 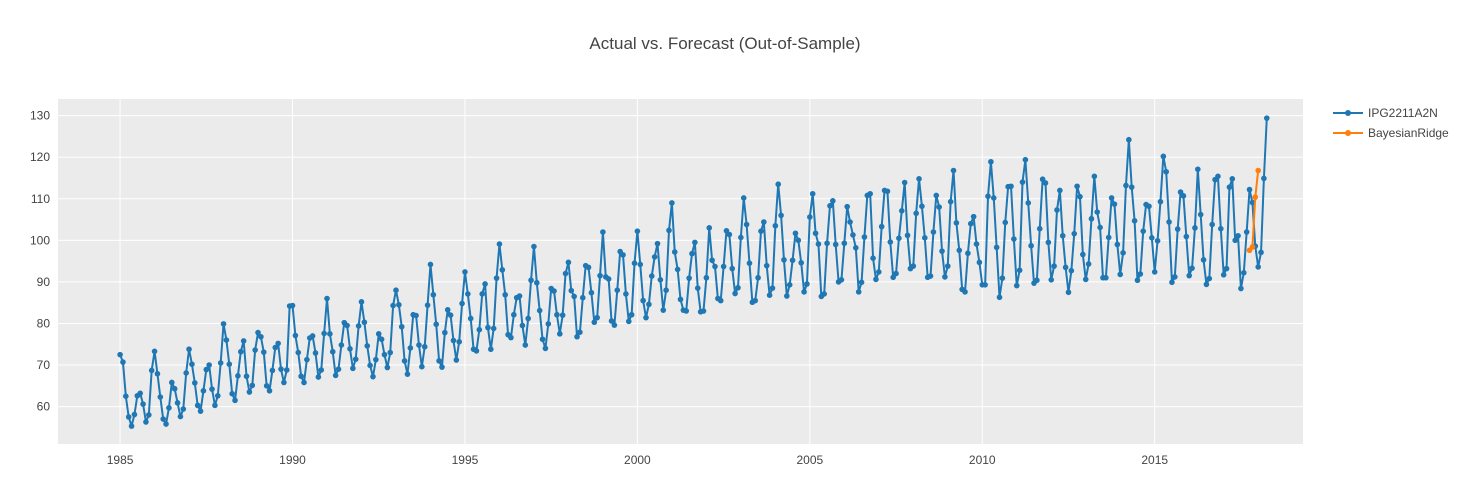 I want to click on x-tick-label: 1985, so click(x=120, y=460).